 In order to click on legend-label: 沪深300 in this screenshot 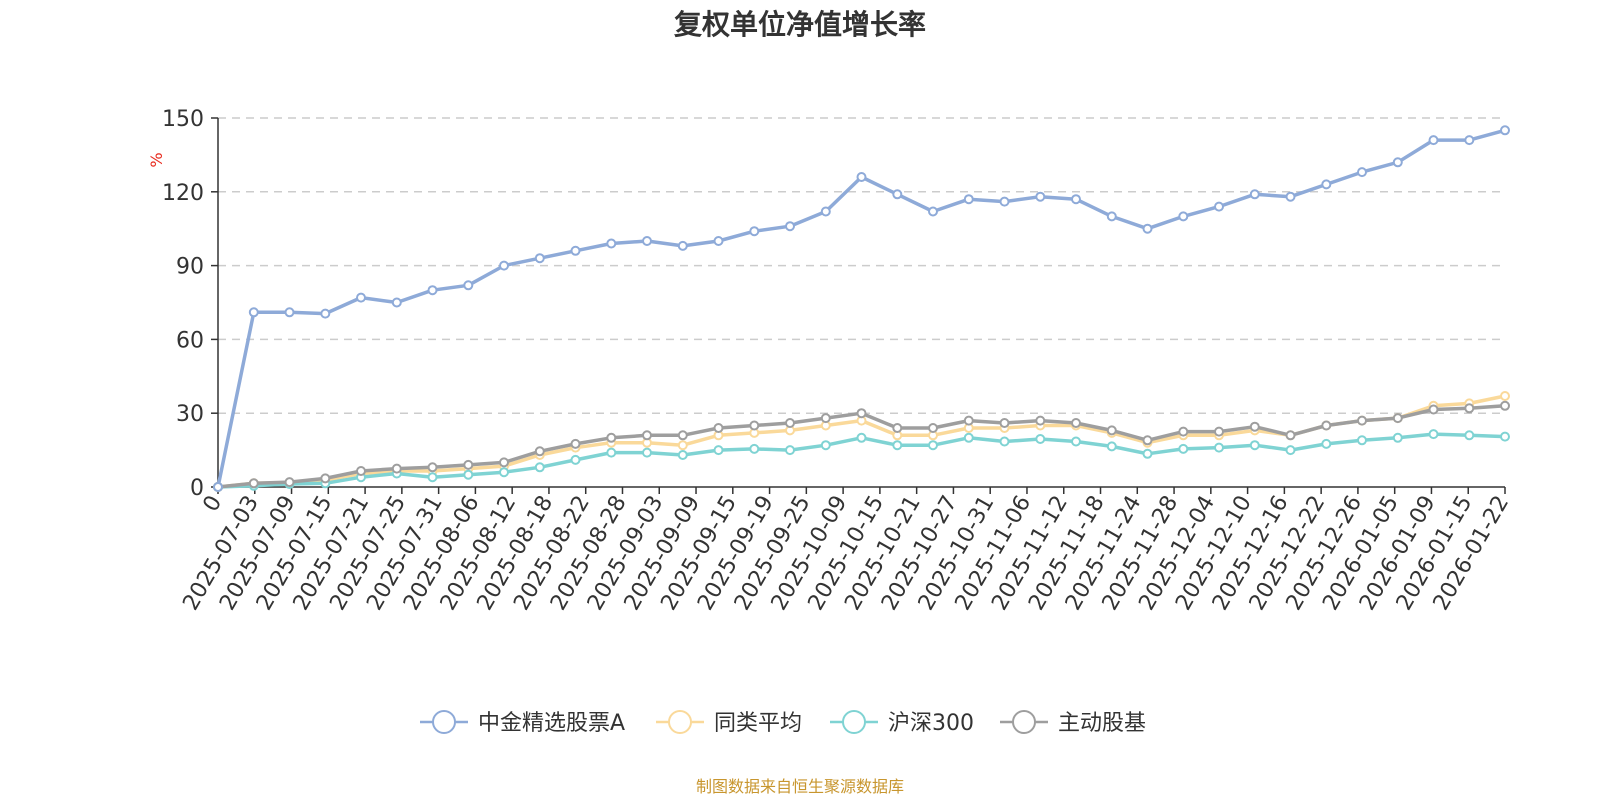, I will do `click(931, 723)`.